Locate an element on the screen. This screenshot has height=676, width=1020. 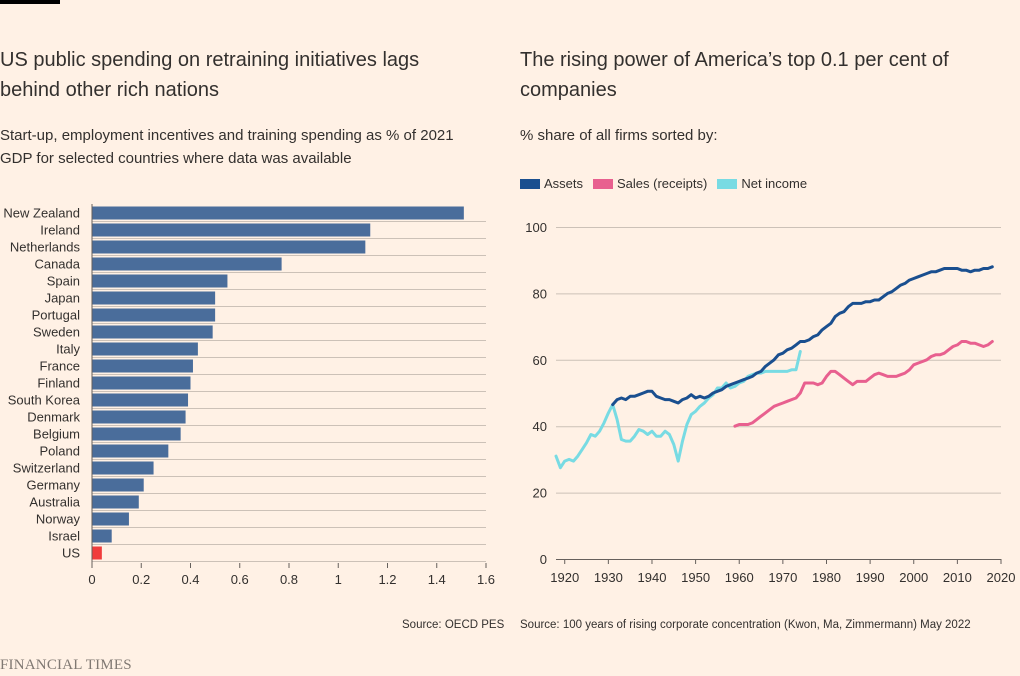
line-chart-legend: Assets Sales (receipts) Net income is located at coordinates (663, 183).